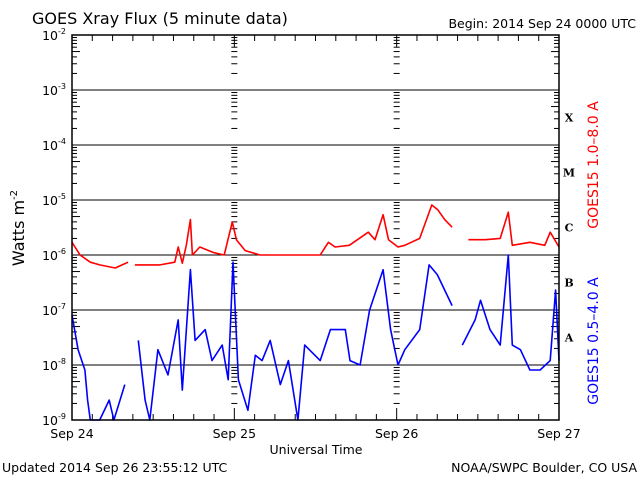 This screenshot has width=640, height=480. I want to click on chart-title: GOES Xray Flux (5 minute data), so click(160, 18).